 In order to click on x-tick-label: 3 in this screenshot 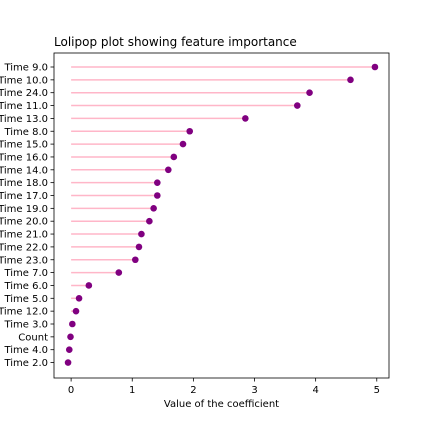, I will do `click(254, 390)`.